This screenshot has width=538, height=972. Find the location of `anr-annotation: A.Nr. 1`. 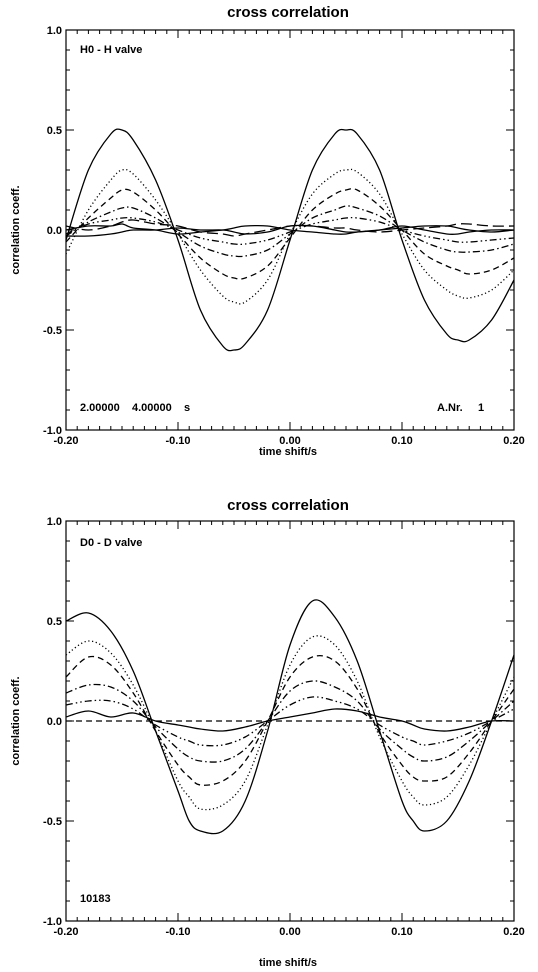

anr-annotation: A.Nr. 1 is located at coordinates (460, 408).